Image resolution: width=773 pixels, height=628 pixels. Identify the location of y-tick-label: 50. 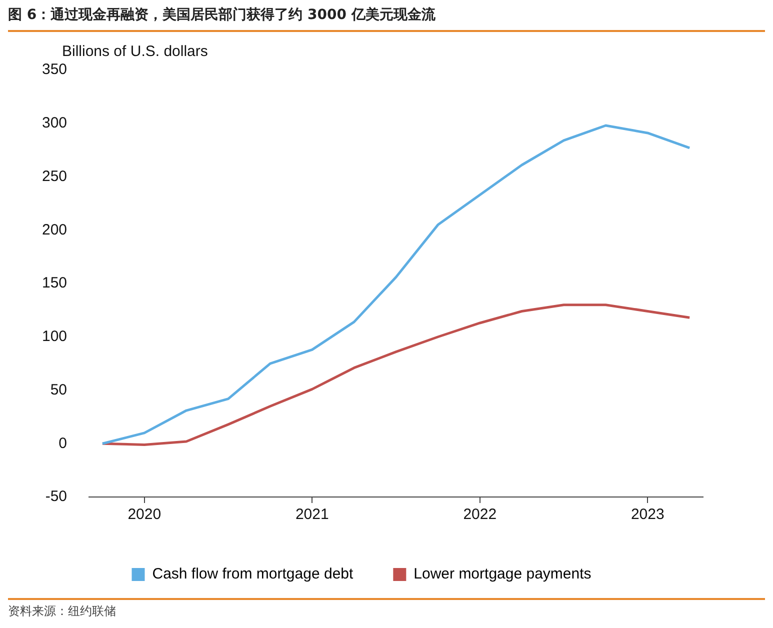
(59, 389).